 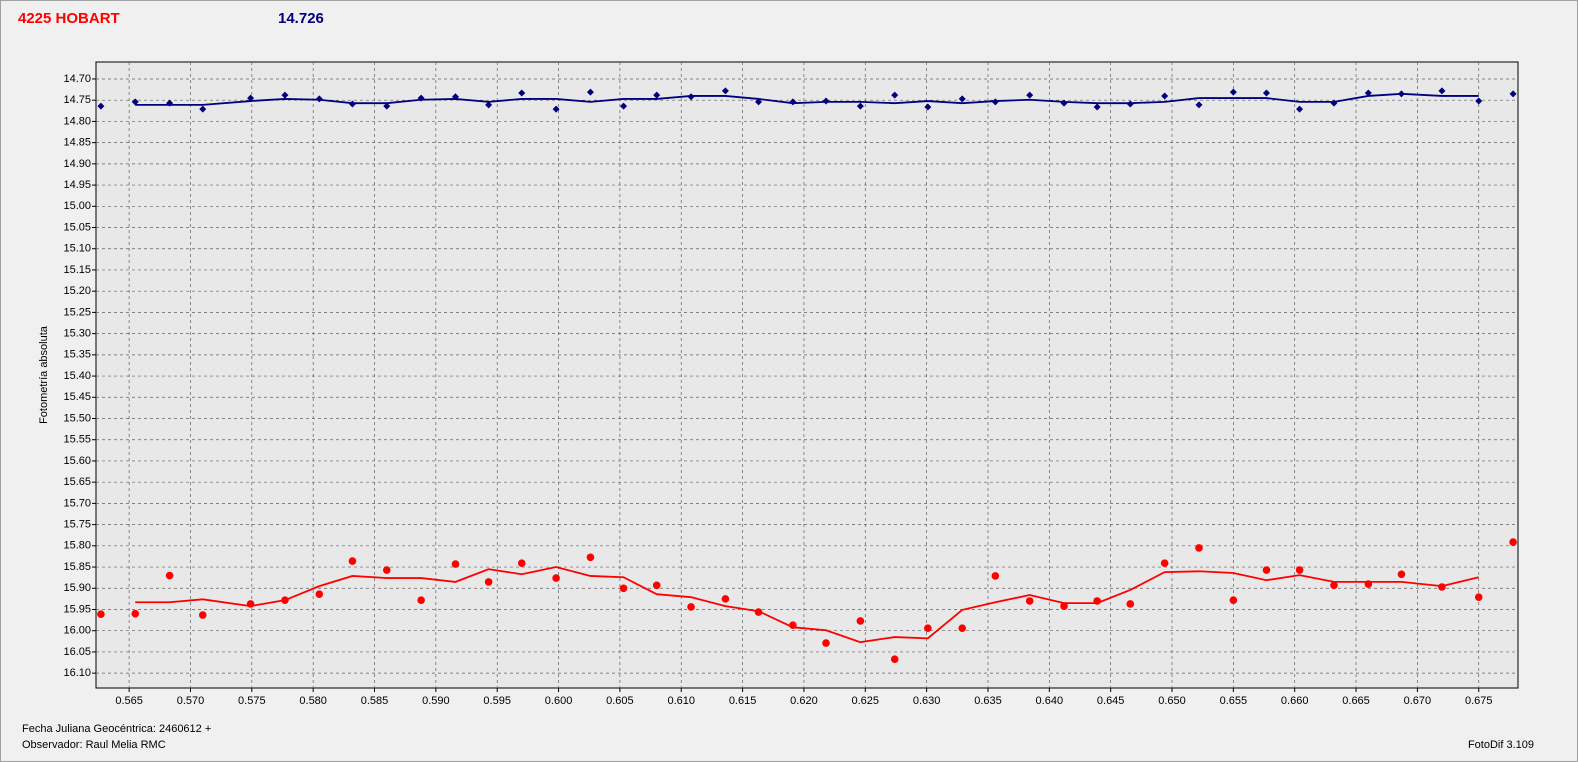 I want to click on x-tick-label: 0.640, so click(x=1050, y=701).